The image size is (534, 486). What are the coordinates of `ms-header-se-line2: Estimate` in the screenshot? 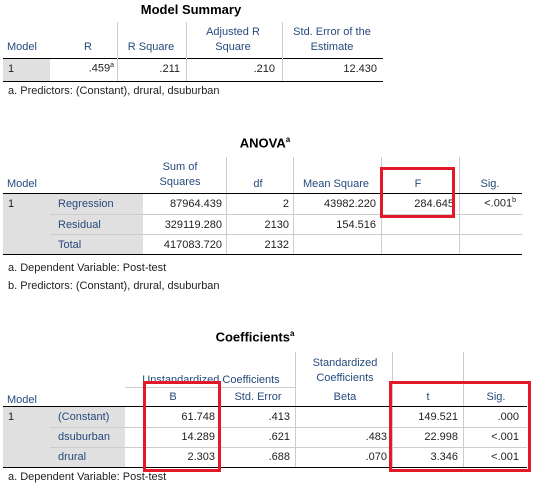 It's located at (332, 47).